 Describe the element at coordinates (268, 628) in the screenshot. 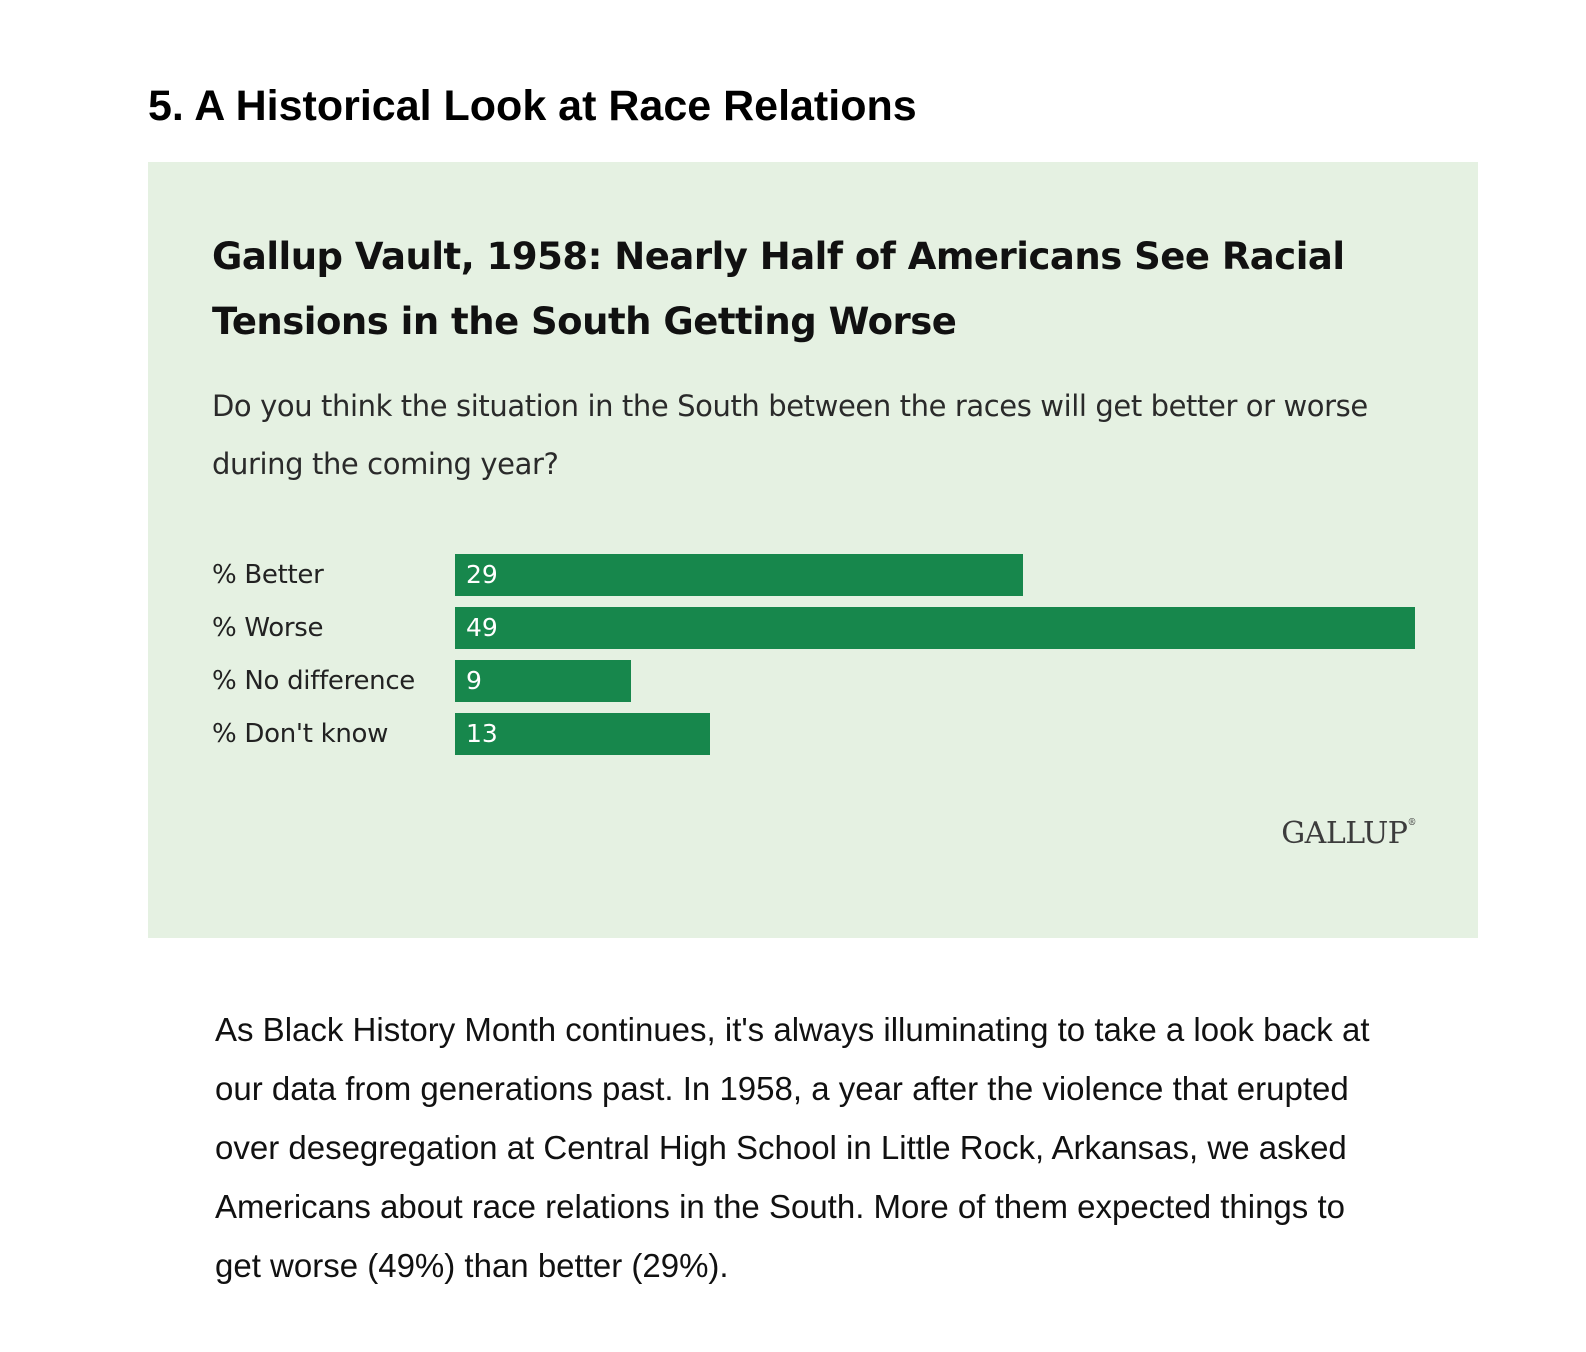

I see `category-label-worse: % Worse` at that location.